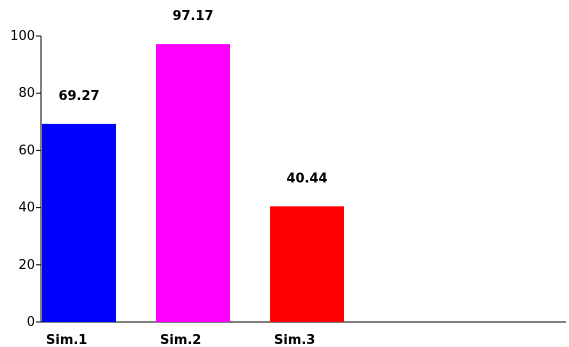 This screenshot has width=569, height=347. What do you see at coordinates (26, 179) in the screenshot?
I see `y-axis: 0 20 40 60 80 100` at bounding box center [26, 179].